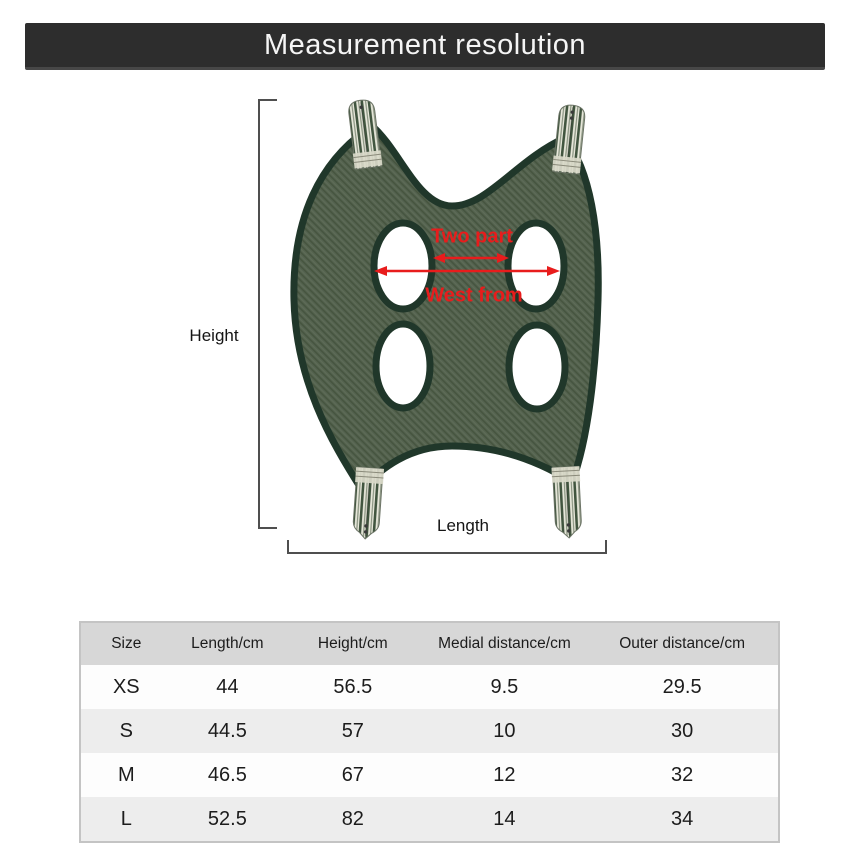  I want to click on outer-distance-label: West from, so click(474, 295).